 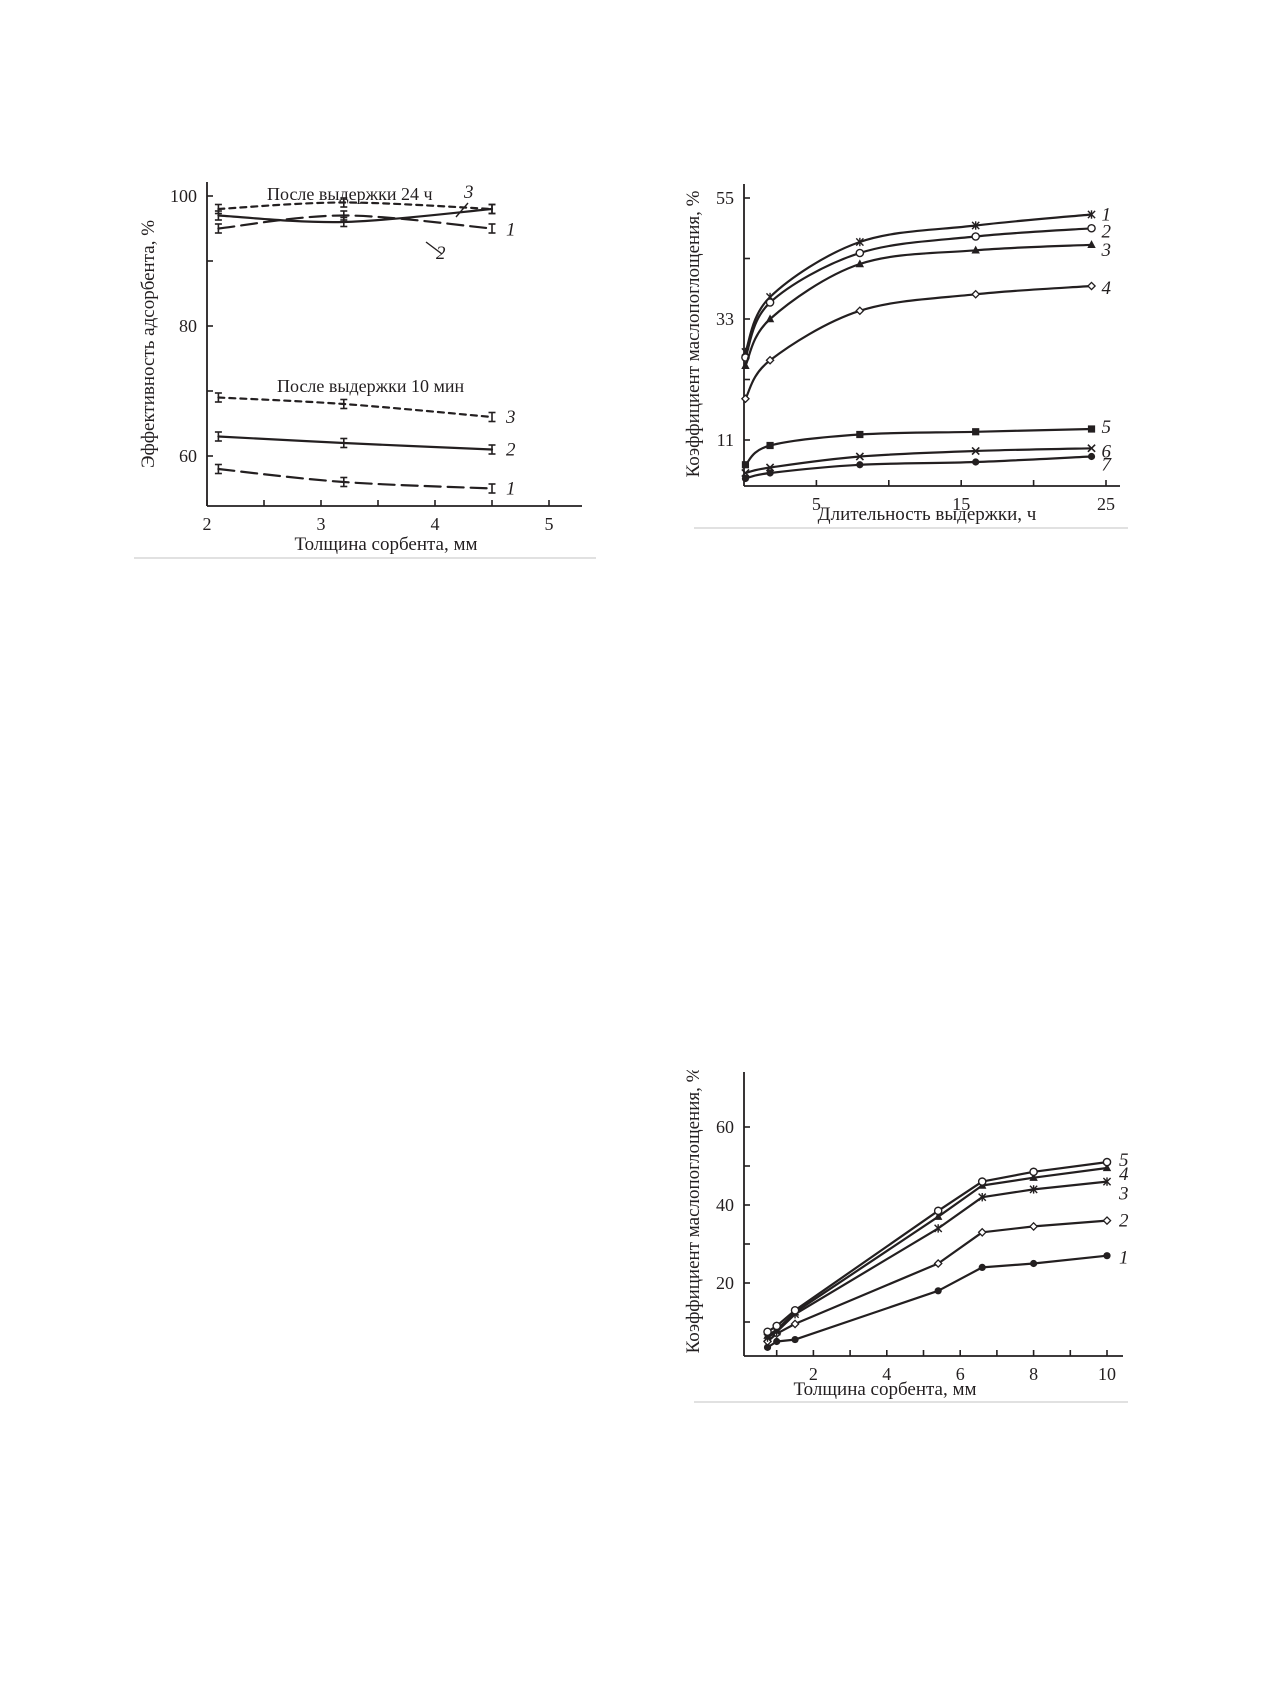 I want to click on chart1-xlabel: Толщина сорбента, мм, so click(x=385, y=544).